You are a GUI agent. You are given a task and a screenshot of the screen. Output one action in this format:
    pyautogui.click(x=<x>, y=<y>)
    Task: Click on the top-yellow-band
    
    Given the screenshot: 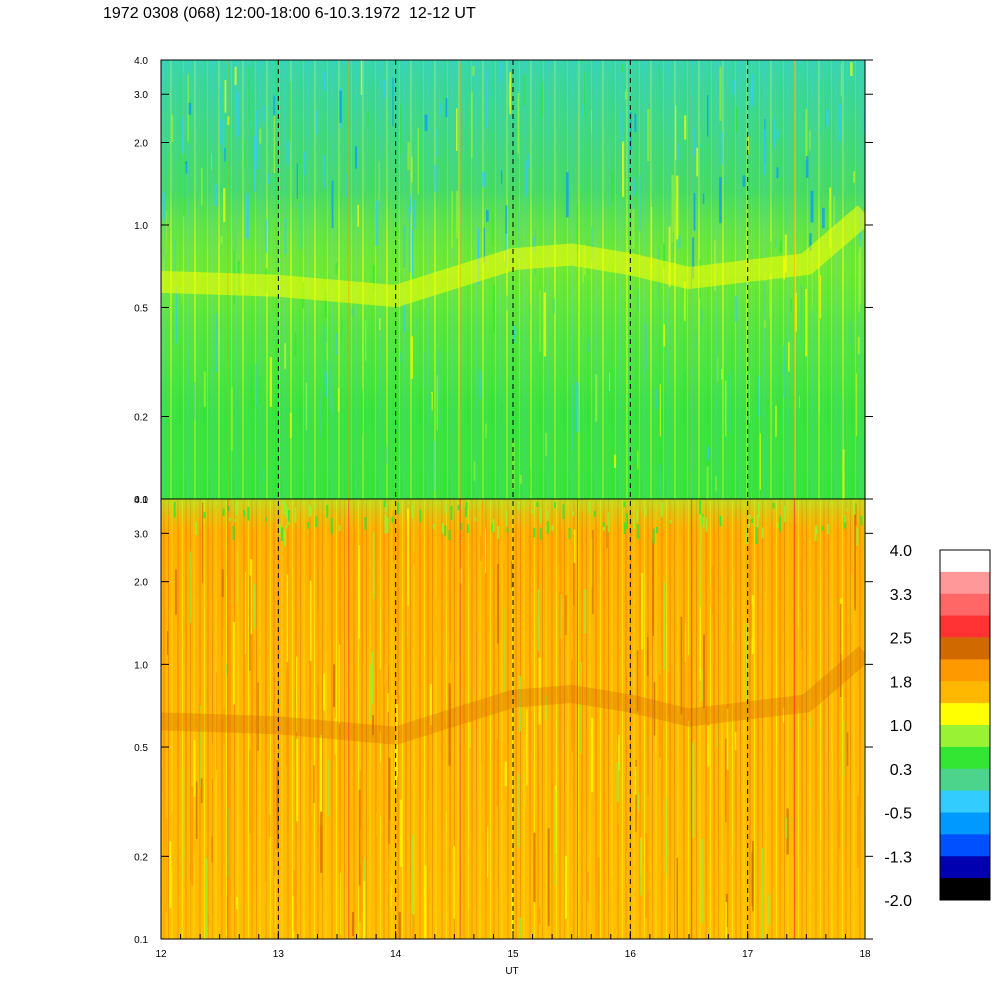 What is the action you would take?
    pyautogui.click(x=513, y=256)
    